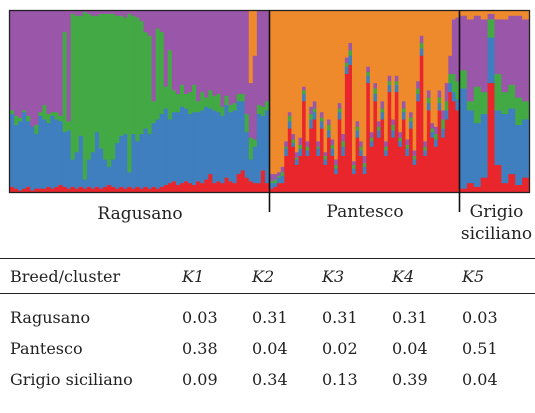 The image size is (535, 413). Describe the element at coordinates (491, 137) in the screenshot. I see `bar-segment-grigio-siciliano-5-k1` at that location.